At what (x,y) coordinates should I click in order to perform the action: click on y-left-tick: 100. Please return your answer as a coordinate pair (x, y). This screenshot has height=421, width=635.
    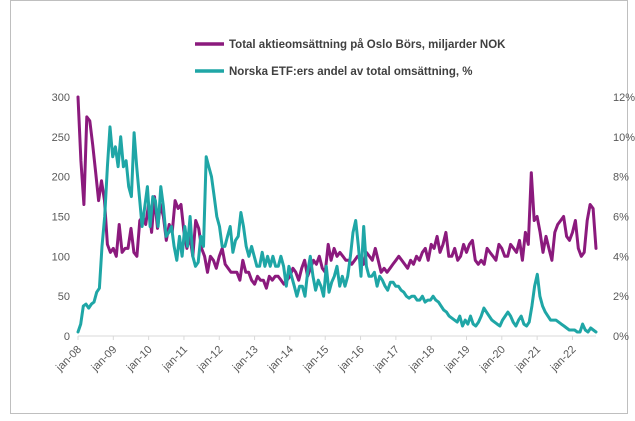
    Looking at the image, I should click on (61, 257).